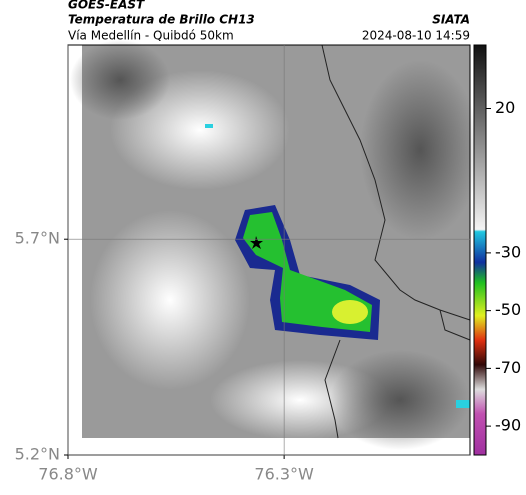  I want to click on satellite: GOES-EAST, so click(106, 6).